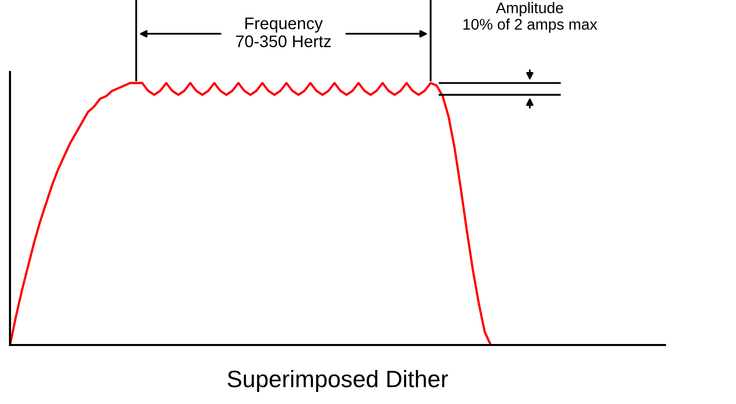  Describe the element at coordinates (283, 33) in the screenshot. I see `text: Frequency 70-350 Hertz` at that location.